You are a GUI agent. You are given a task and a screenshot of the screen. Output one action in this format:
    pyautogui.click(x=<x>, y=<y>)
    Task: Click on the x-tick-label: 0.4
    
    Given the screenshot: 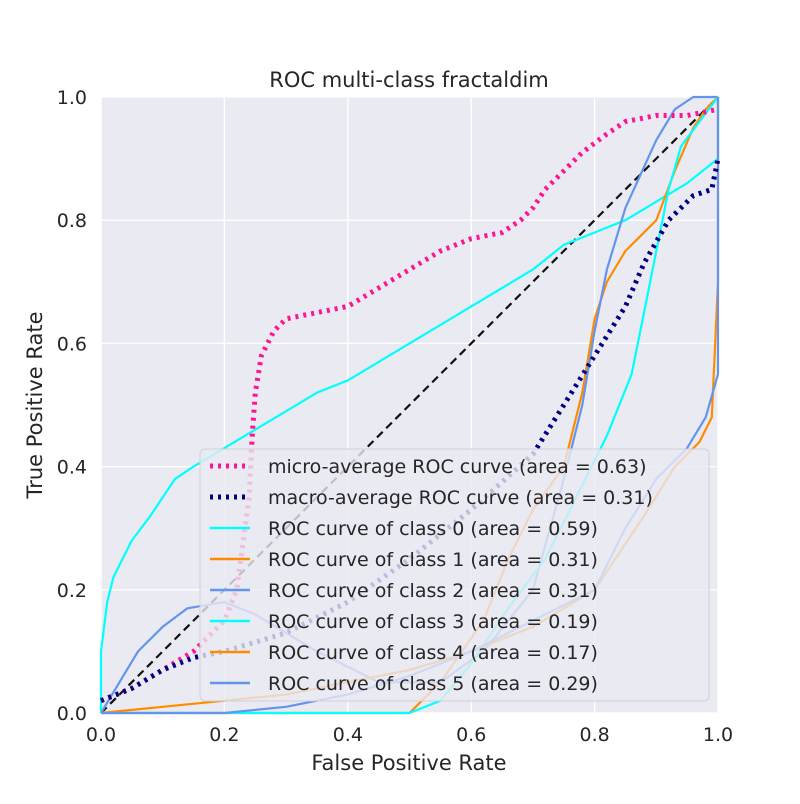 What is the action you would take?
    pyautogui.click(x=348, y=735)
    